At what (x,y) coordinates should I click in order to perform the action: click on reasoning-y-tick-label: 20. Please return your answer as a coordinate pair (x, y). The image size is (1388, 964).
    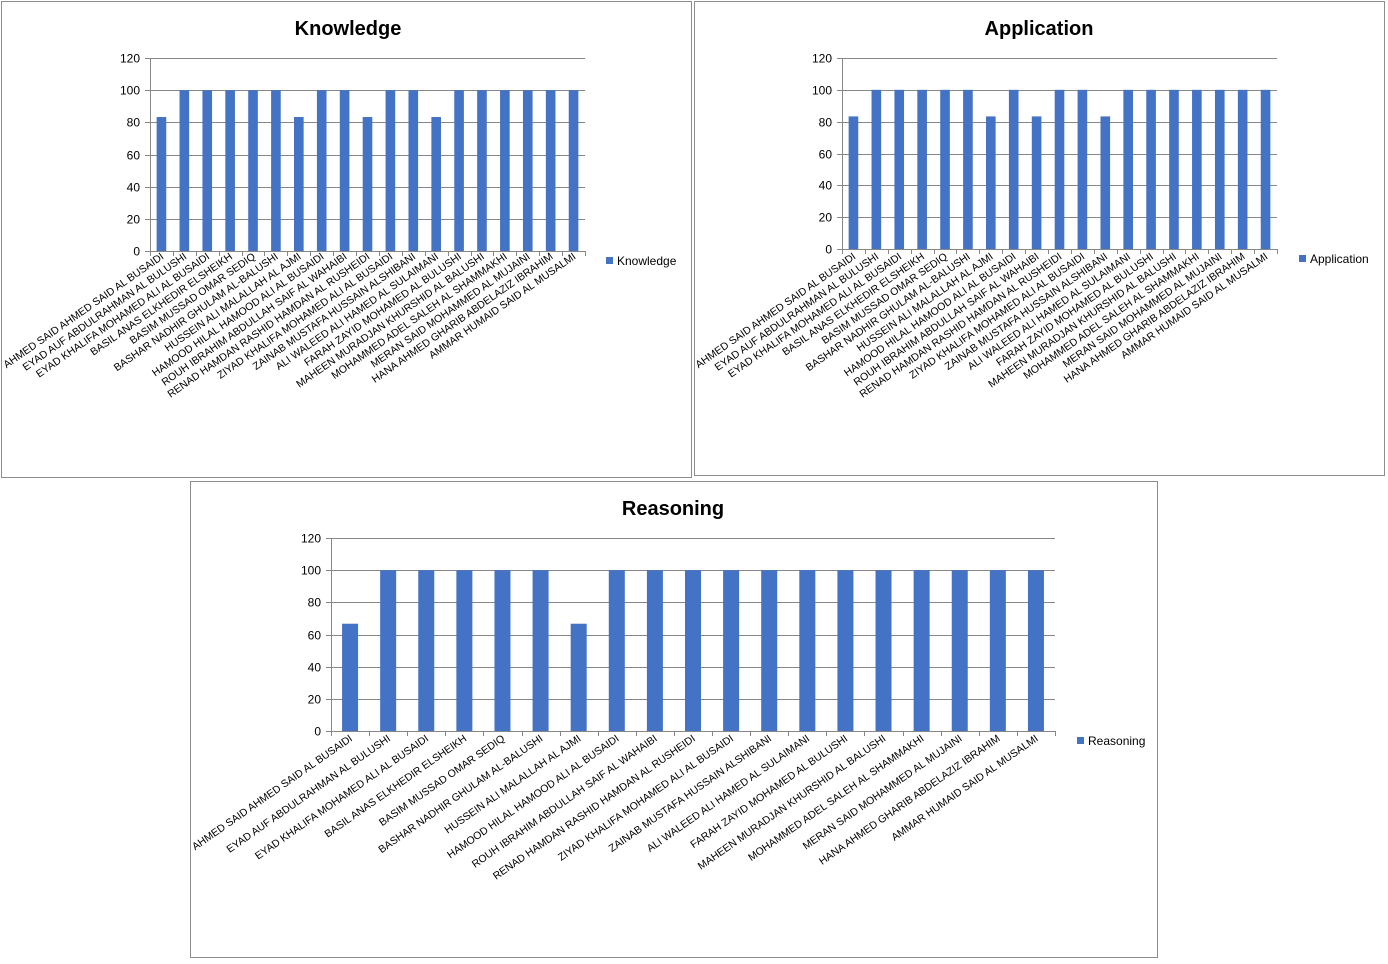
    Looking at the image, I should click on (315, 700).